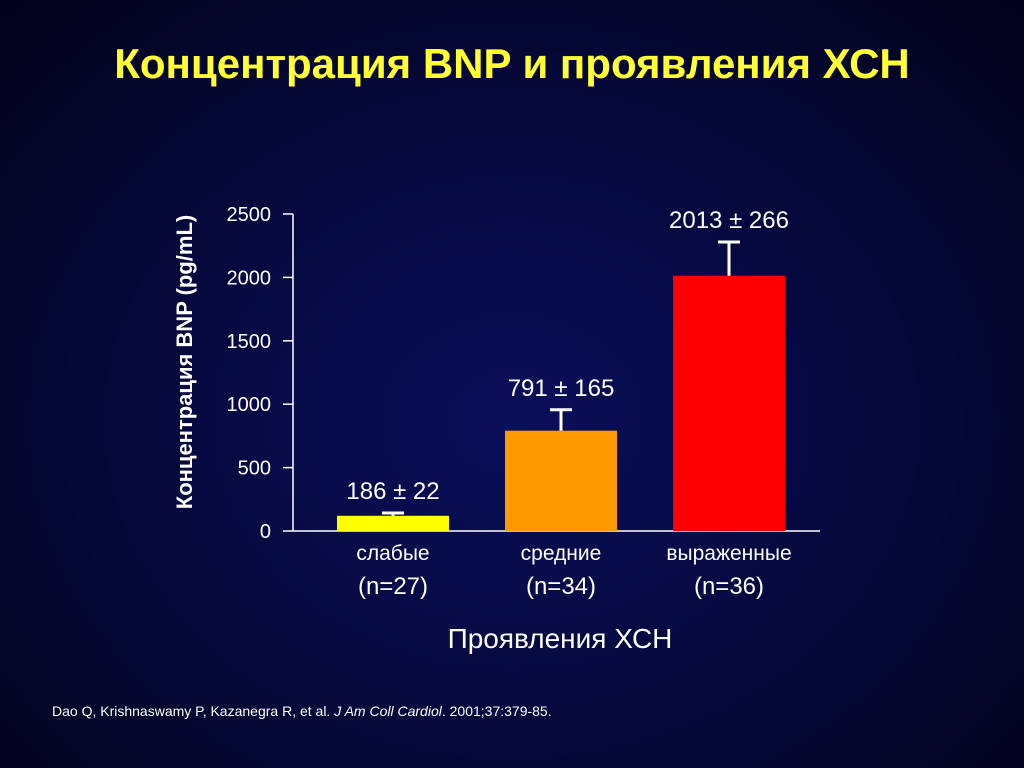 The width and height of the screenshot is (1024, 768). What do you see at coordinates (728, 553) in the screenshot?
I see `x-tick-label: выраженные` at bounding box center [728, 553].